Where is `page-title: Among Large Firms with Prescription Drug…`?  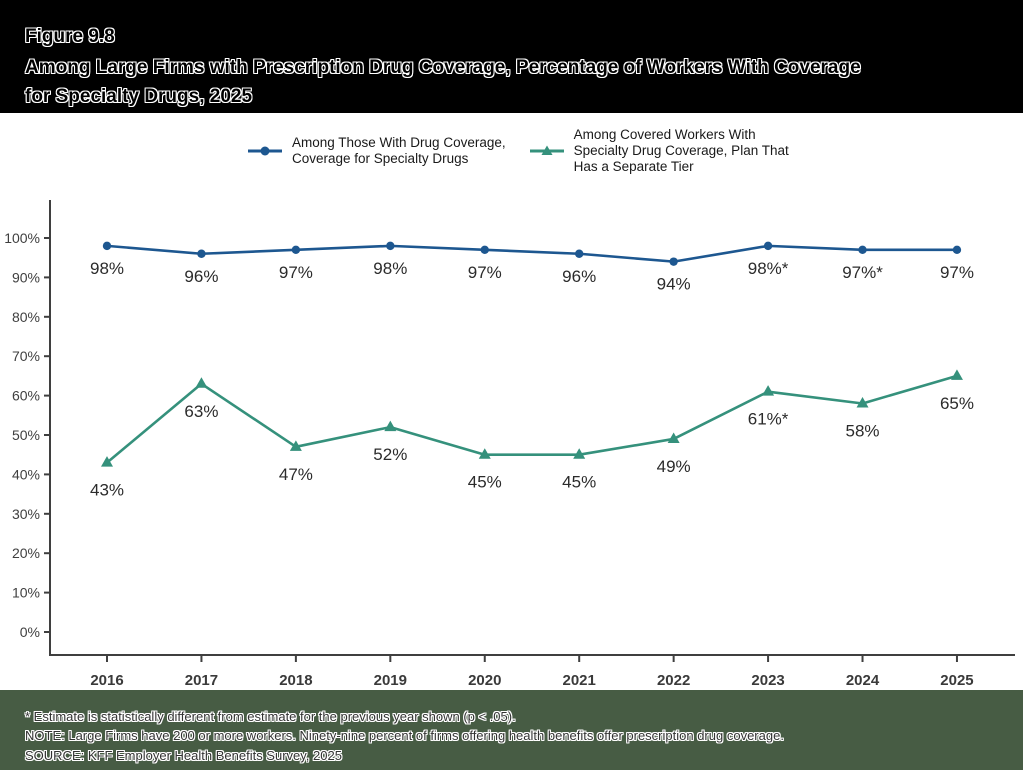
page-title: Among Large Firms with Prescription Drug… is located at coordinates (443, 82).